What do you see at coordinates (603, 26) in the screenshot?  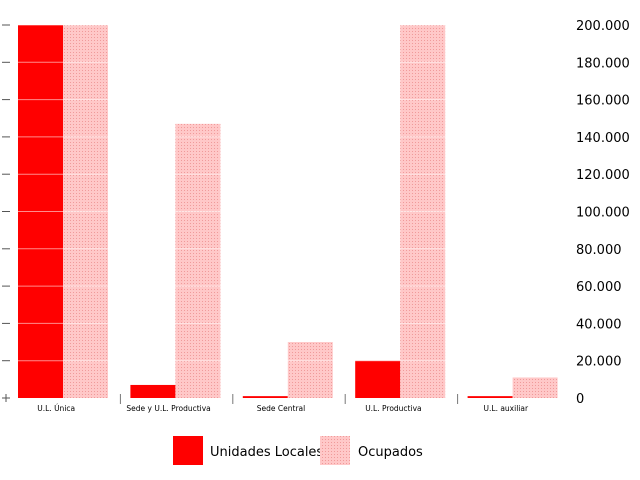 I see `y-tick-label: 200.000` at bounding box center [603, 26].